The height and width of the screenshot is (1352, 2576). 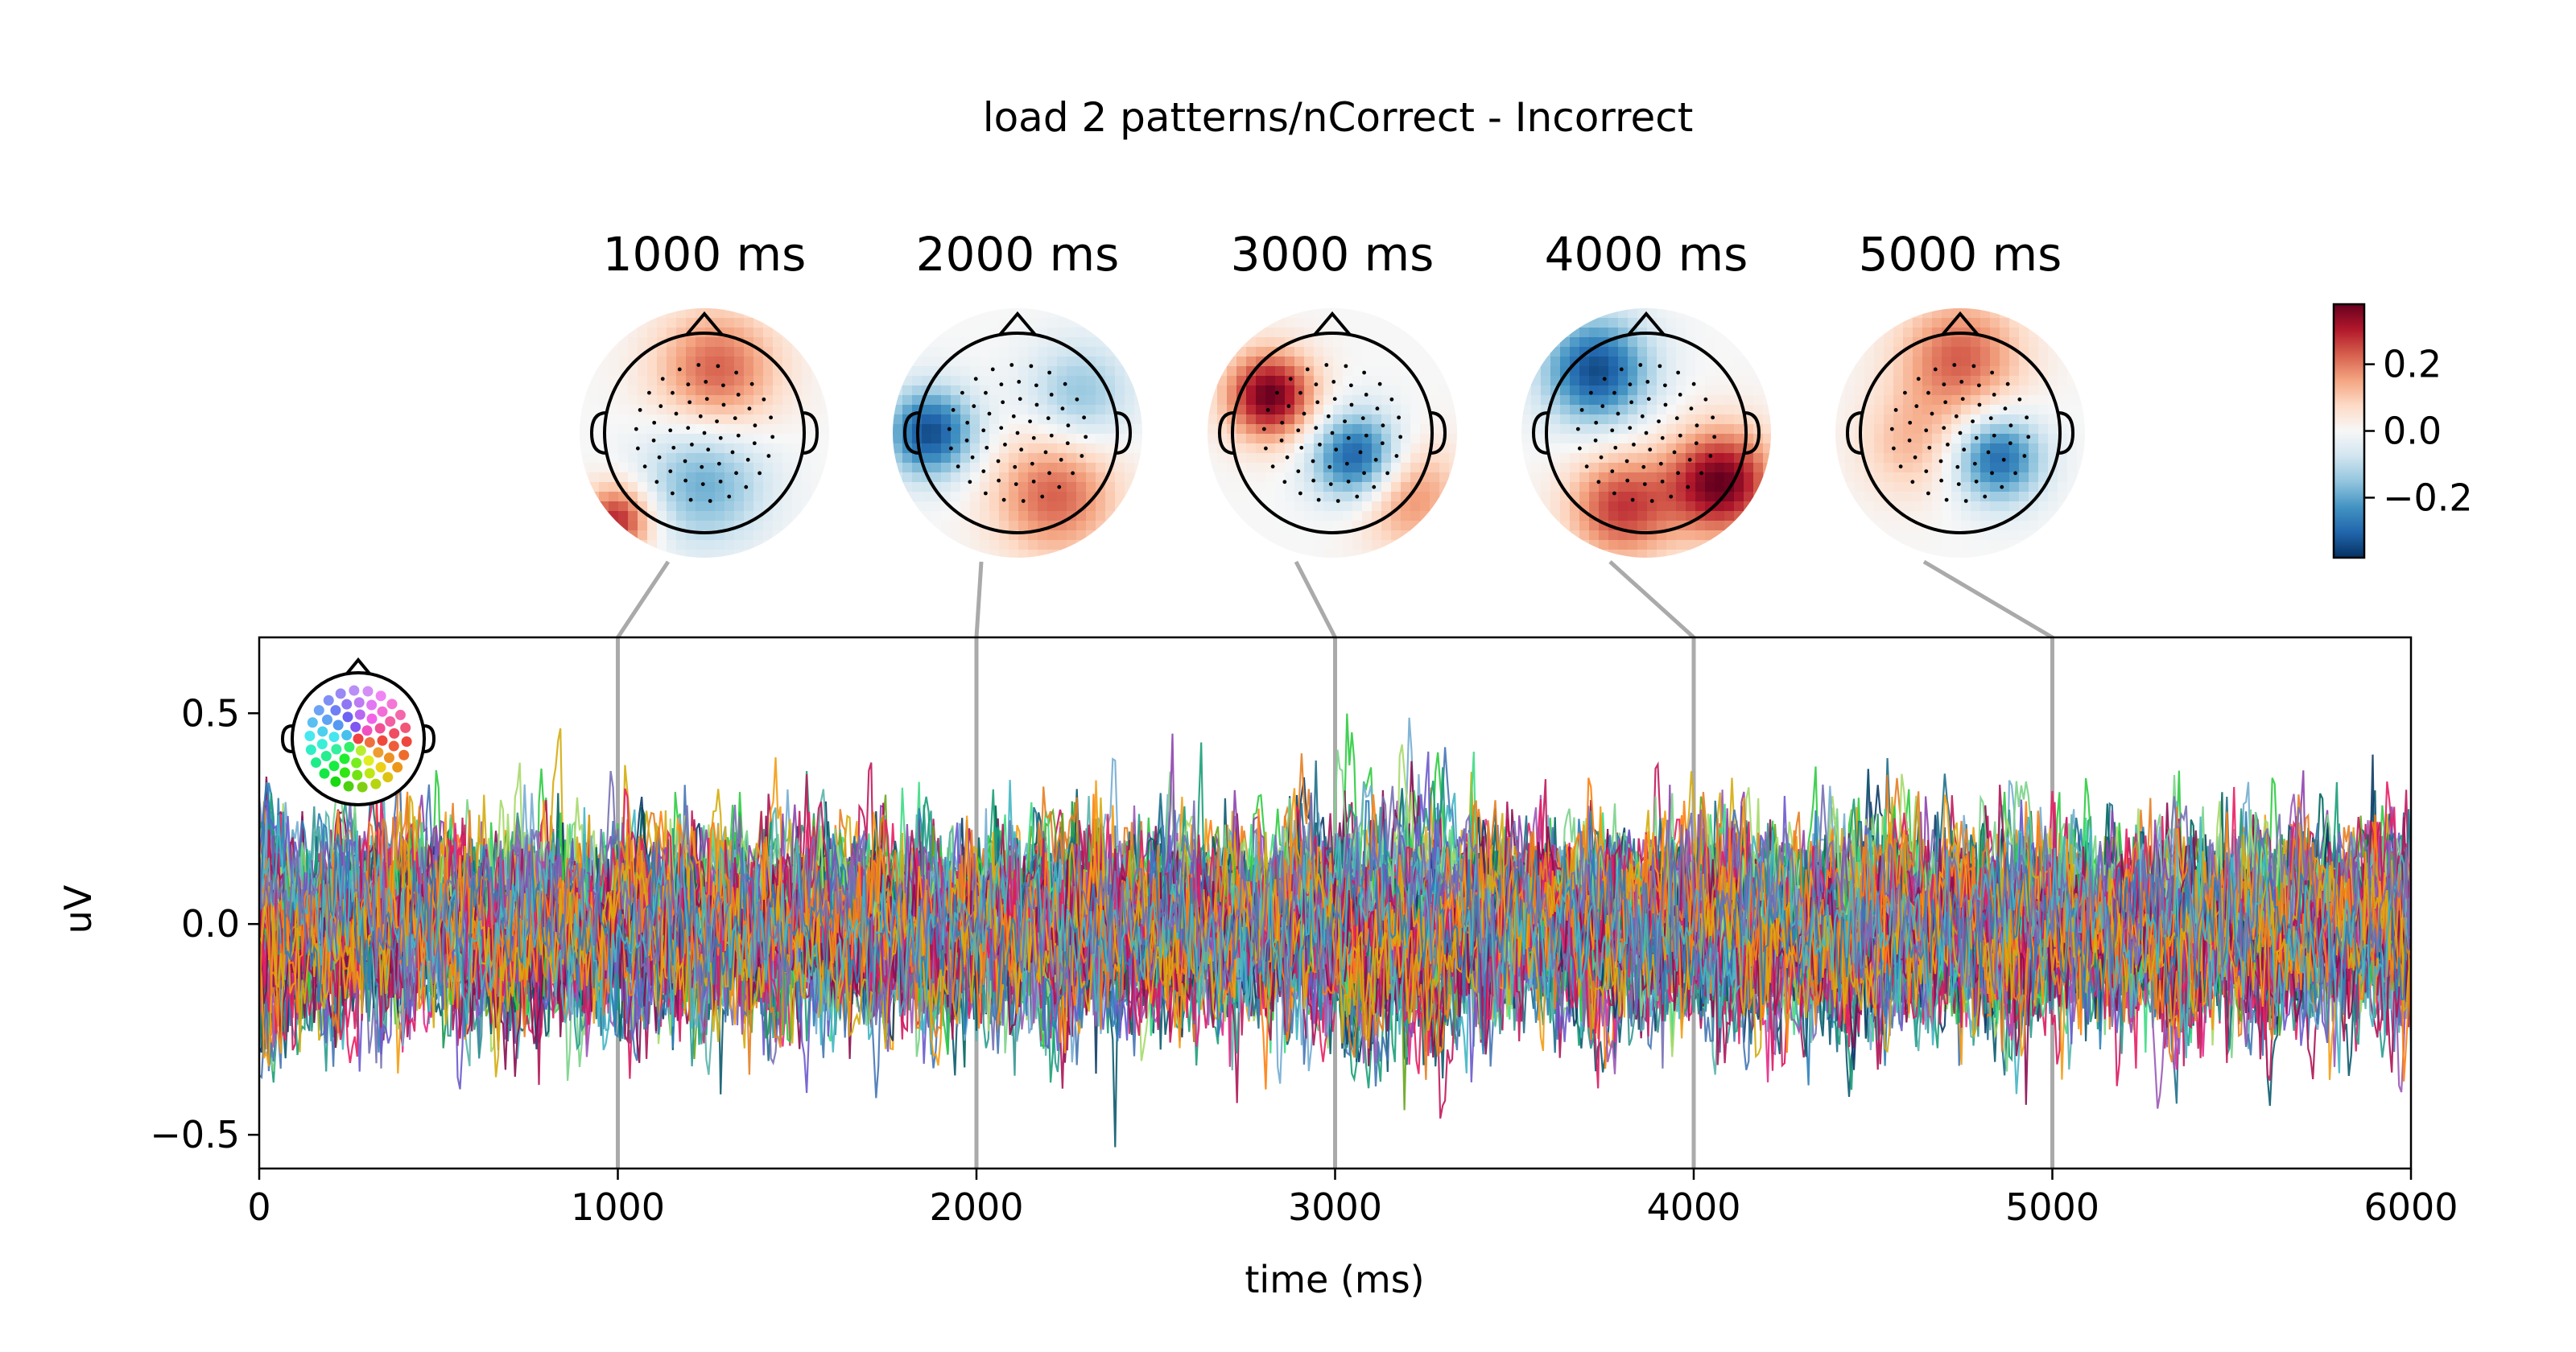 I want to click on x-axis: 0 1000 2000 3000 4000 5000 6000, so click(x=1352, y=1199).